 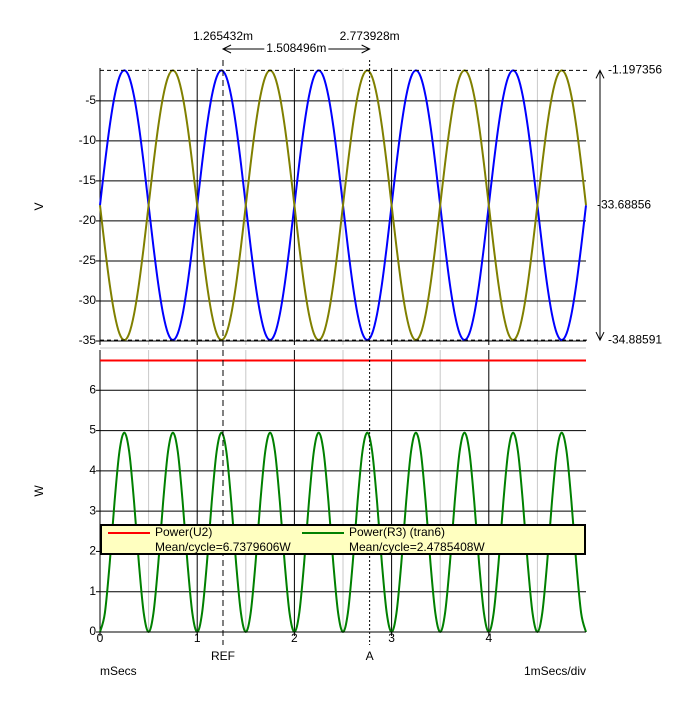 I want to click on y-tick-label: 3, so click(x=92, y=510).